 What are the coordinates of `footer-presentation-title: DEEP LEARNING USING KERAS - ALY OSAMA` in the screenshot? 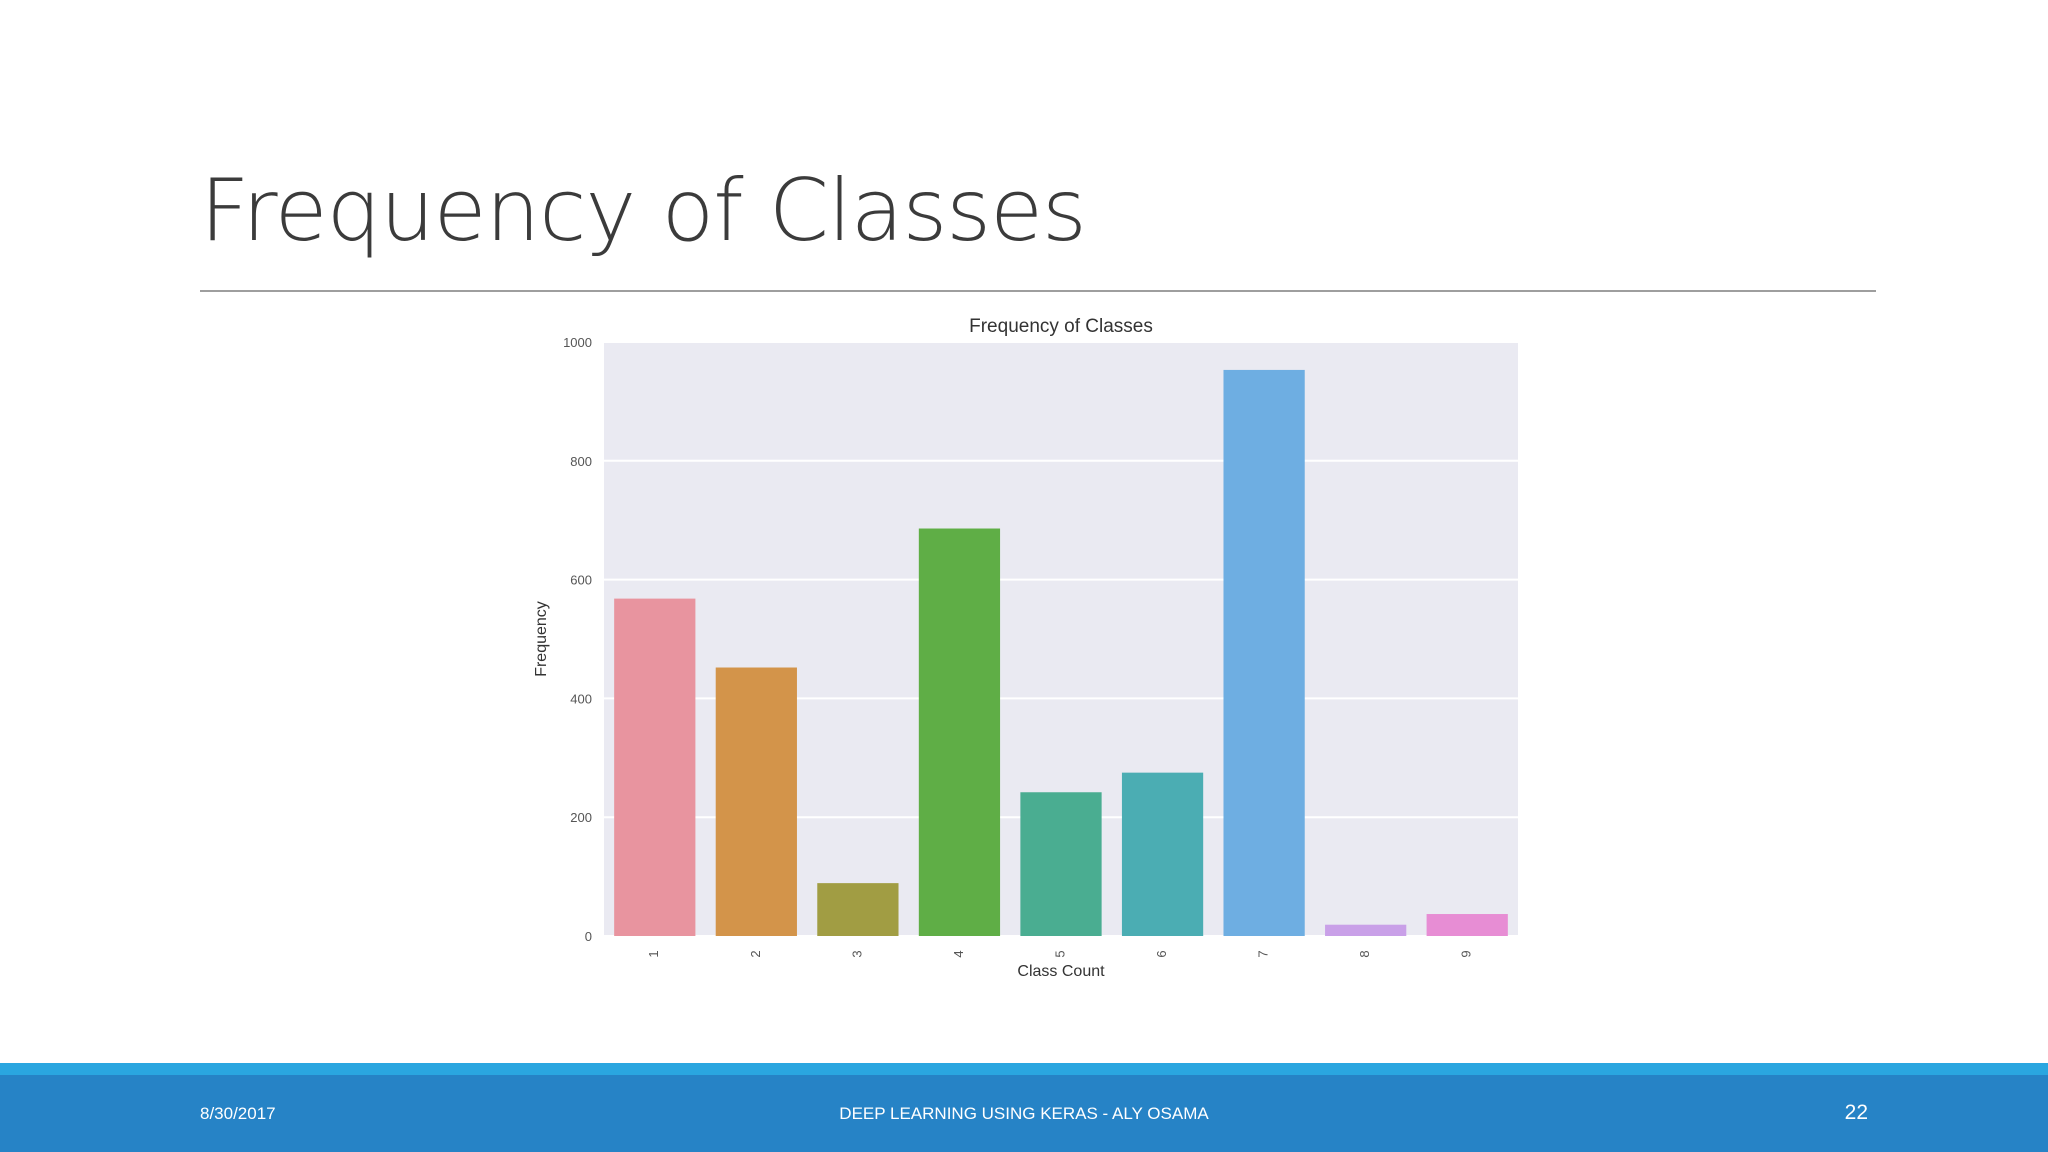 It's located at (1024, 1113).